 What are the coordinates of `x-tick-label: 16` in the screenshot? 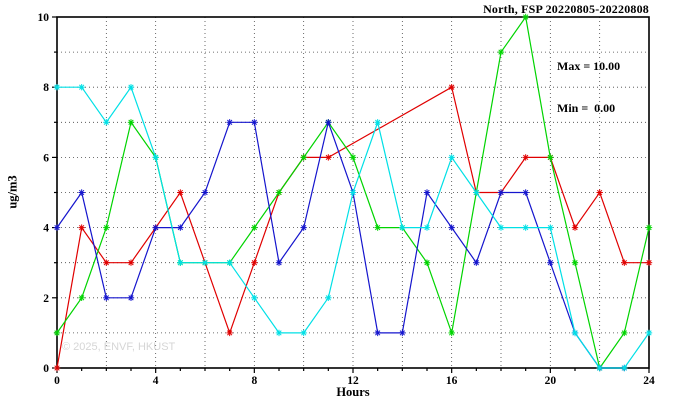 It's located at (452, 381).